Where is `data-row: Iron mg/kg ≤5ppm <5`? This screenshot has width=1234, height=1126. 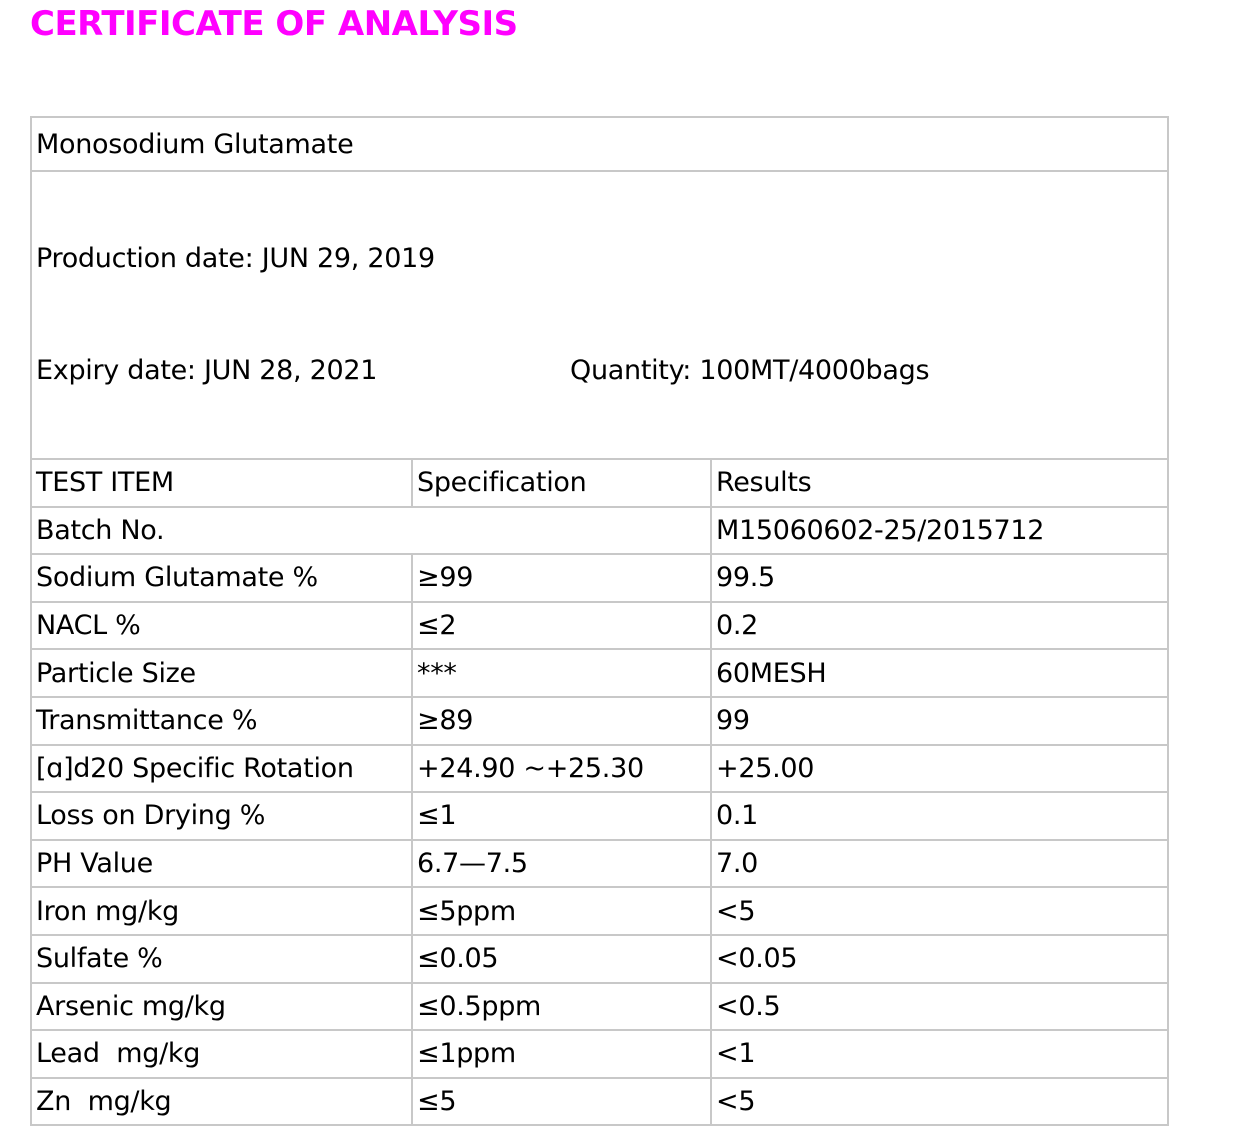 data-row: Iron mg/kg ≤5ppm <5 is located at coordinates (599, 911).